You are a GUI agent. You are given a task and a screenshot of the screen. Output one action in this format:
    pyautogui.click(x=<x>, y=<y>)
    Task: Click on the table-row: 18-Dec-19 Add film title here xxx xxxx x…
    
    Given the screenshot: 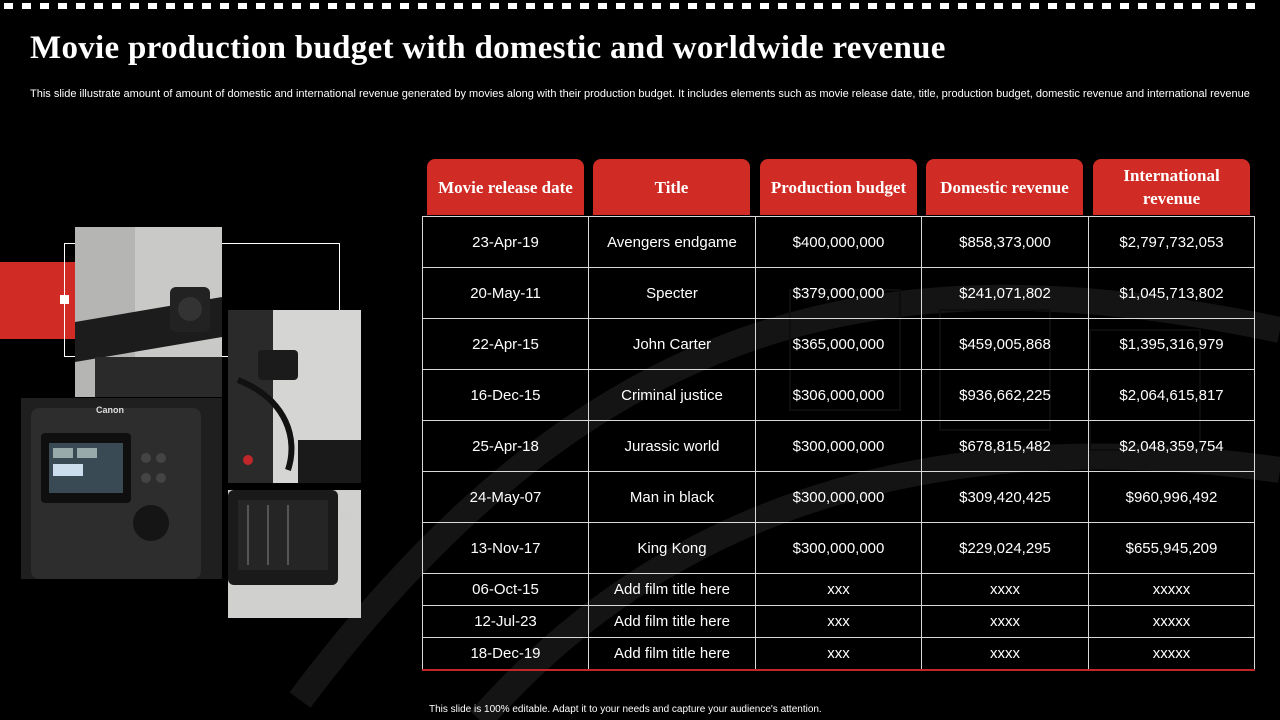 What is the action you would take?
    pyautogui.click(x=838, y=654)
    